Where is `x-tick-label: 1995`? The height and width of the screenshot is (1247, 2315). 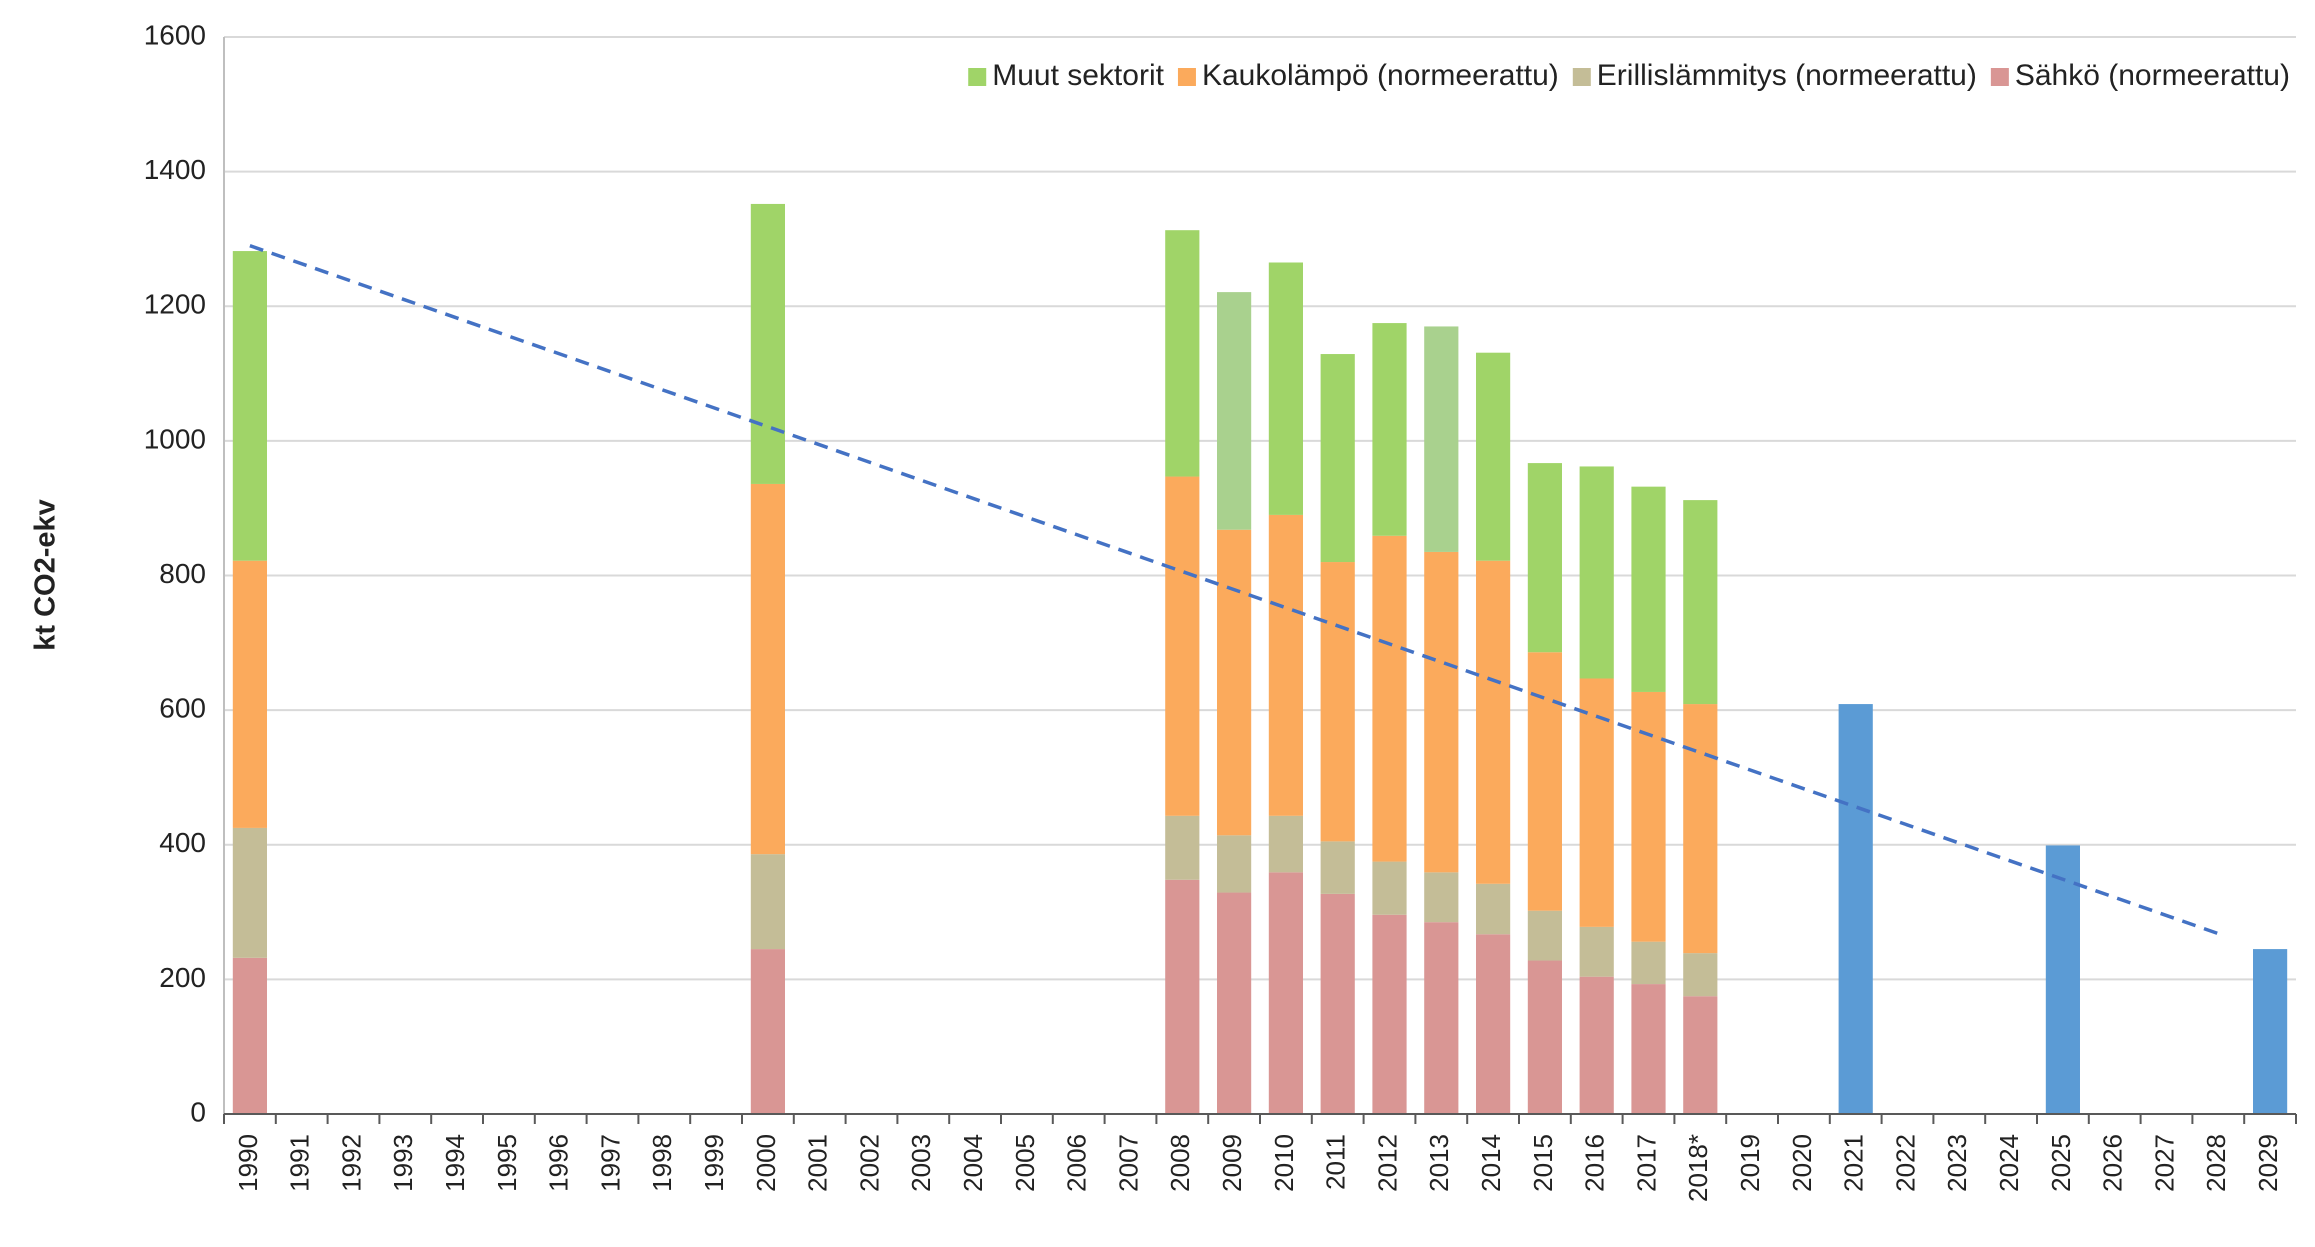 x-tick-label: 1995 is located at coordinates (507, 1163).